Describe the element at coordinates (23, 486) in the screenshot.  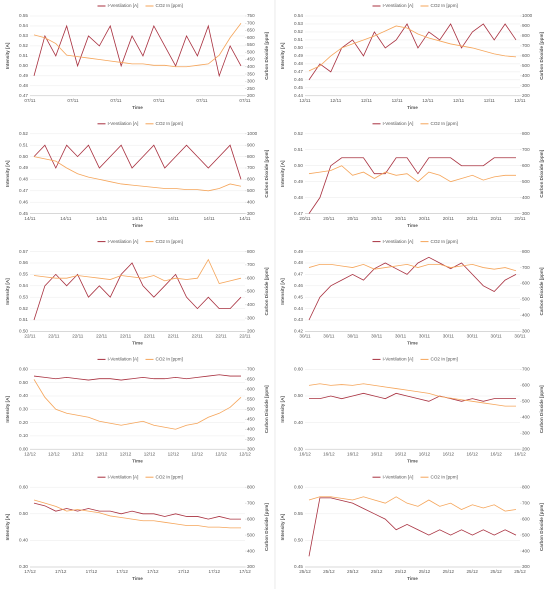
I see `y-tick-label: 0.60` at that location.